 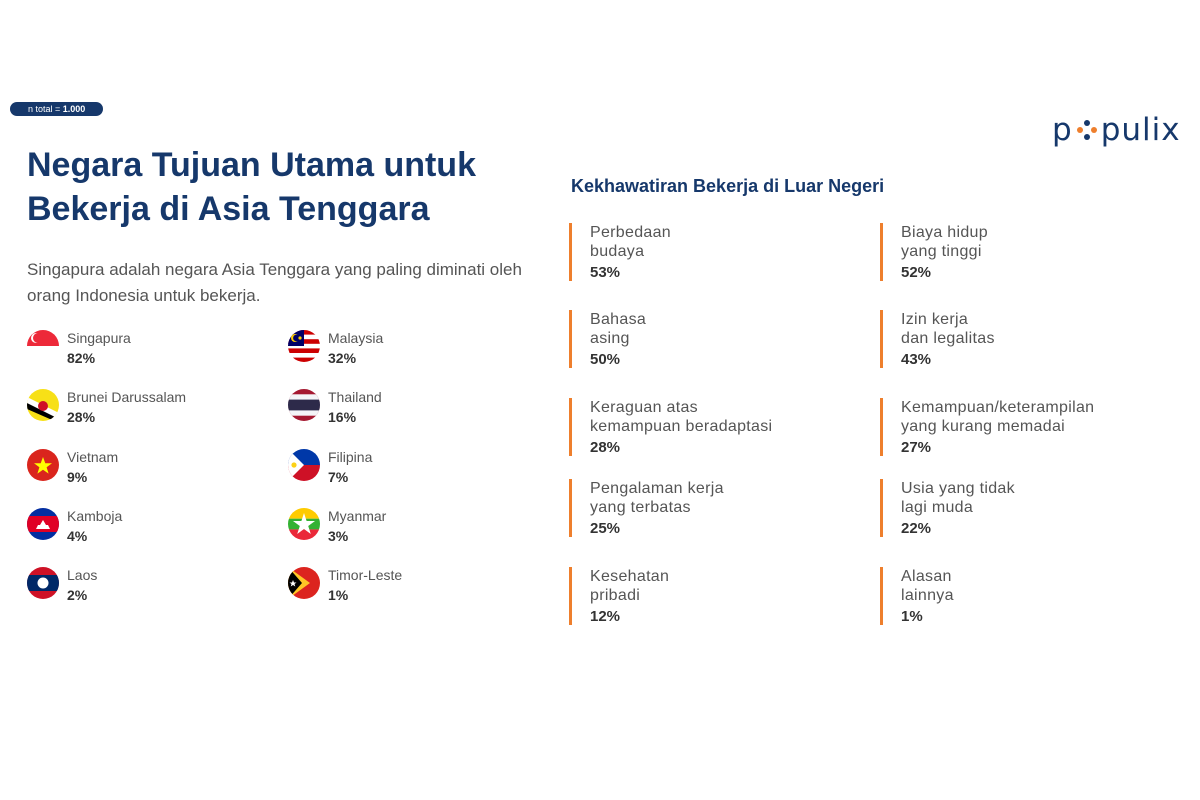 What do you see at coordinates (357, 516) in the screenshot?
I see `country-name: Myanmar` at bounding box center [357, 516].